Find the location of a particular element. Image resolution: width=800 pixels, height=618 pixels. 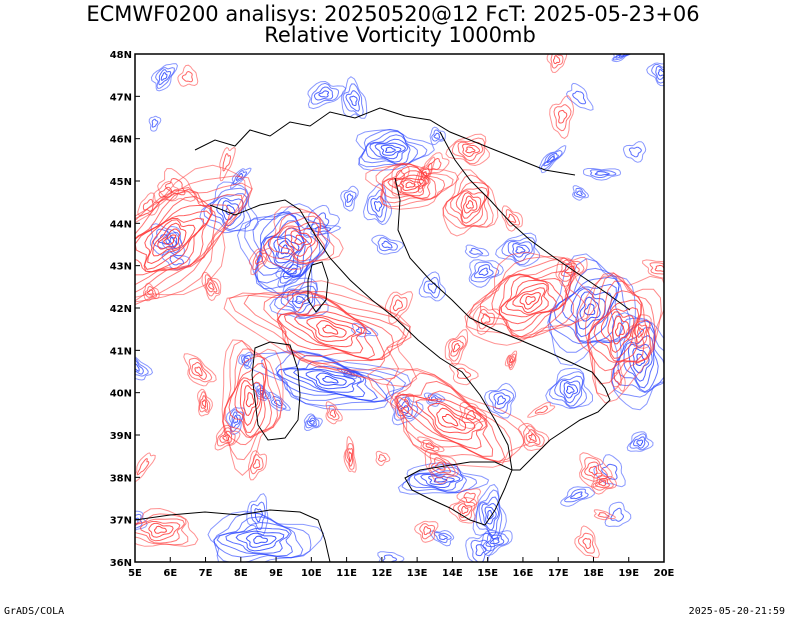

lon-tick-label: 11E is located at coordinates (346, 573).